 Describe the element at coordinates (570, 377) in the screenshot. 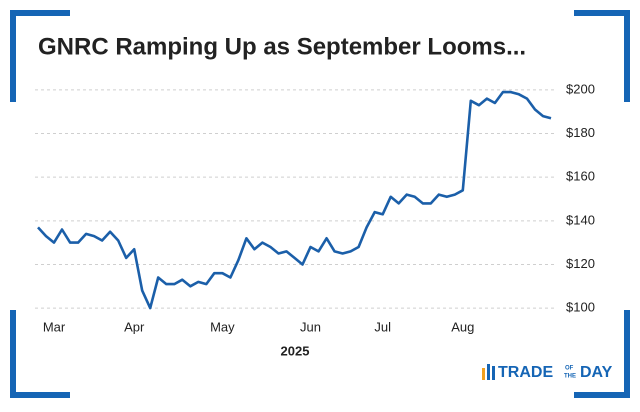

I see `logo-text: THE` at that location.